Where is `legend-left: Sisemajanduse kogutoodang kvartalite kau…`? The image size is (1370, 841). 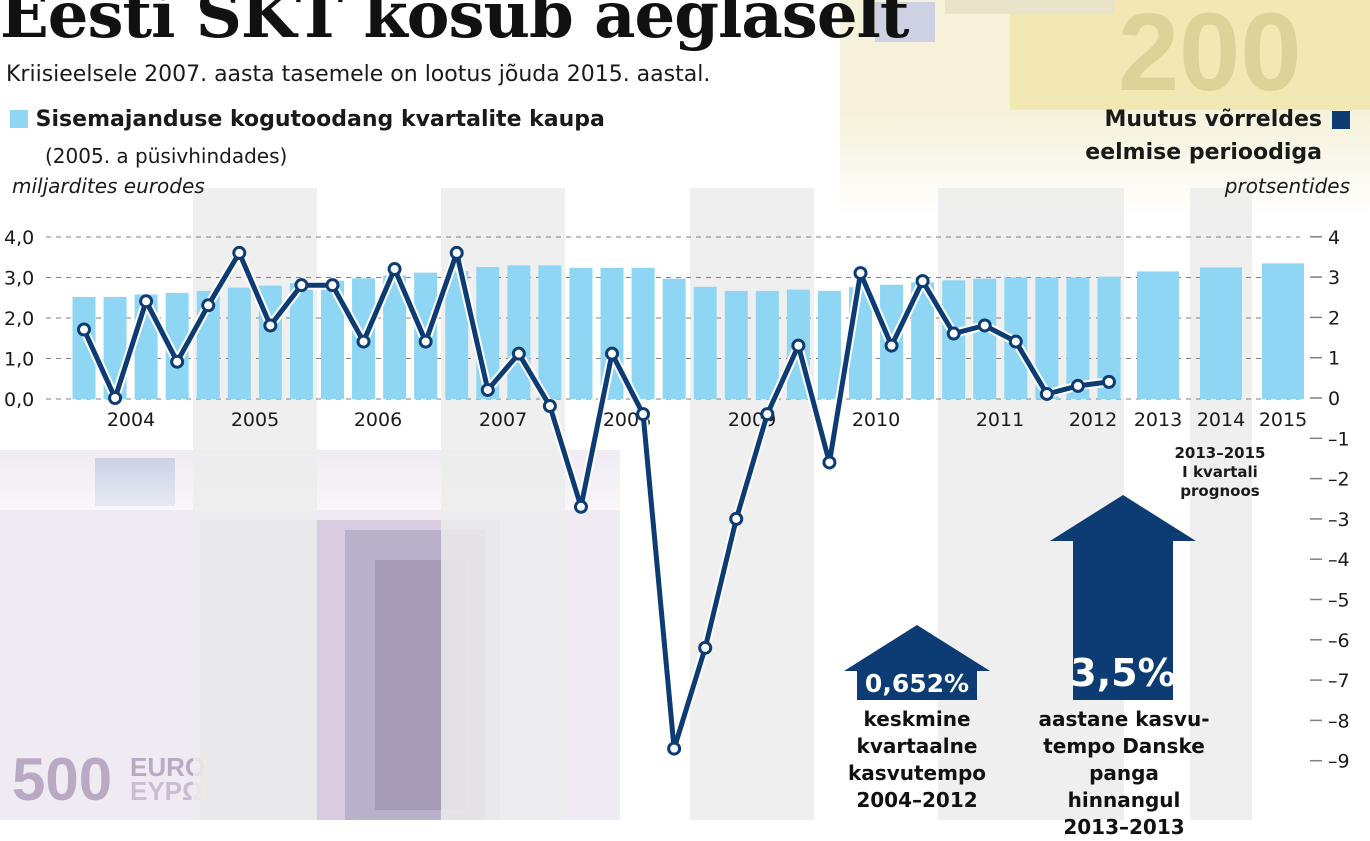 legend-left: Sisemajanduse kogutoodang kvartalite kau… is located at coordinates (307, 119).